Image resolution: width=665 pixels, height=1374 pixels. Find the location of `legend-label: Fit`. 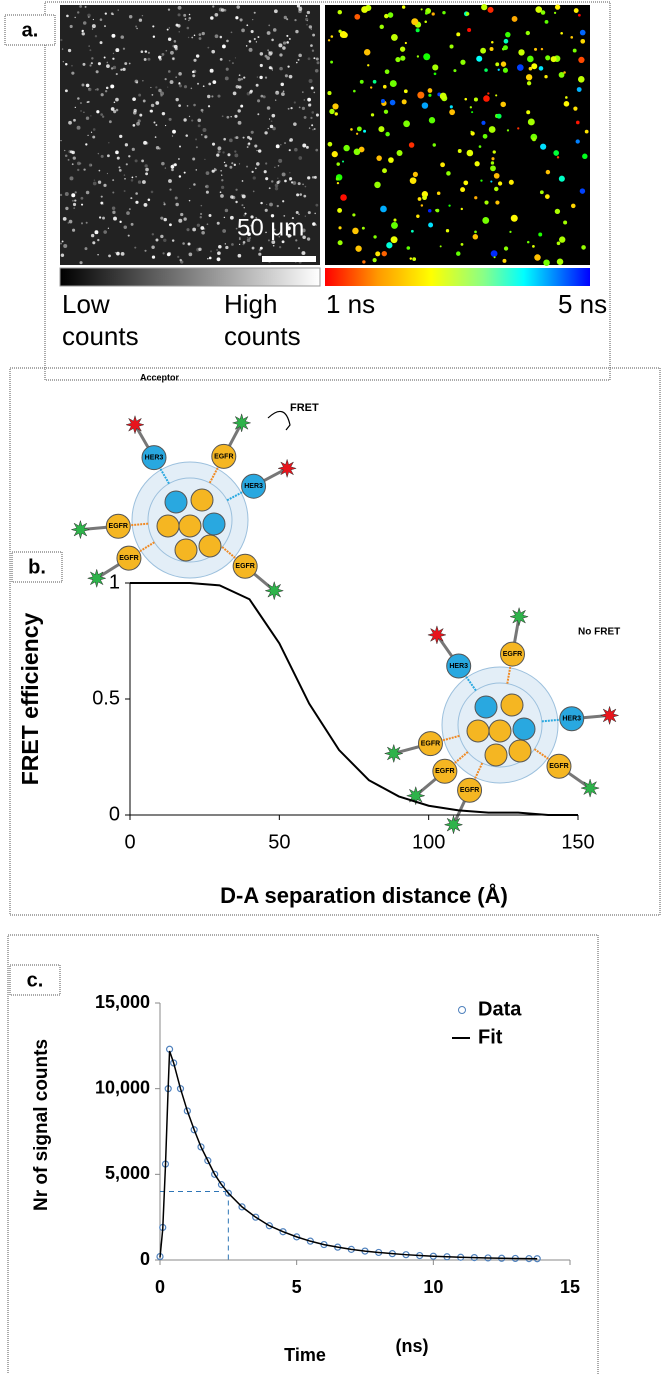

legend-label: Fit is located at coordinates (490, 1037).